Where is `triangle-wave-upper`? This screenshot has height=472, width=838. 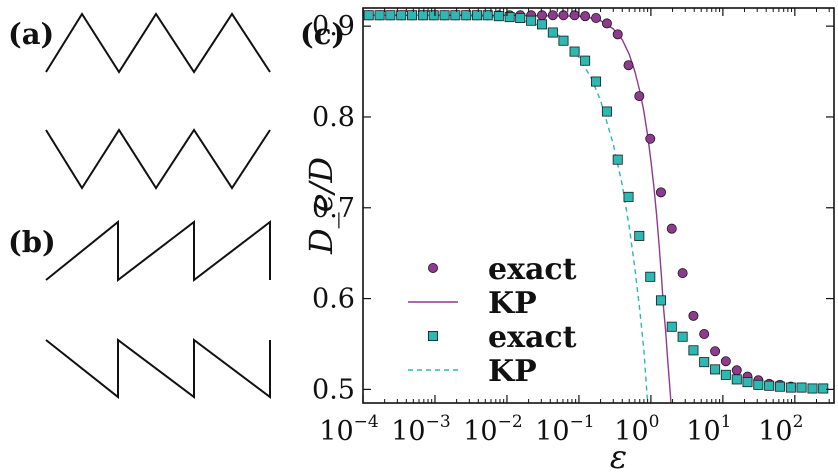 triangle-wave-upper is located at coordinates (158, 43).